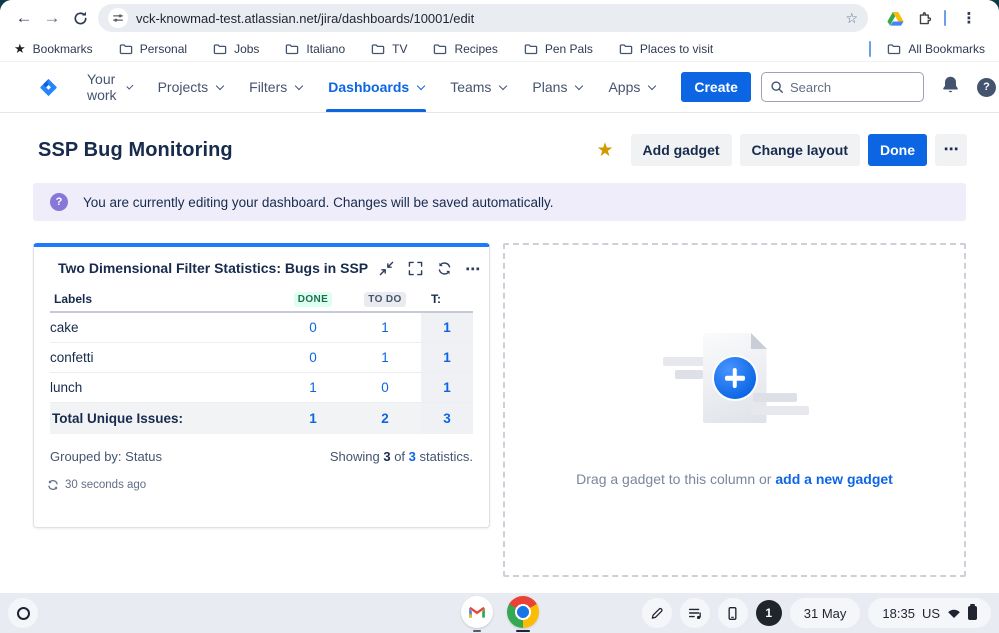 The image size is (999, 633). What do you see at coordinates (870, 48) in the screenshot?
I see `bookmarks-separator` at bounding box center [870, 48].